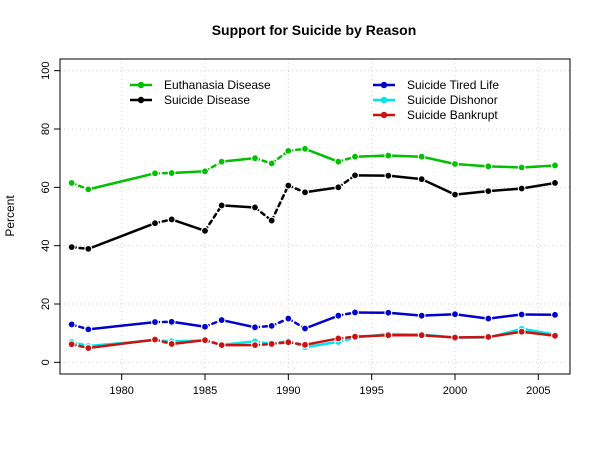 This screenshot has height=450, width=600. What do you see at coordinates (330, 385) in the screenshot?
I see `x-axis: 1980 1985 1990 1995 2000 2005` at bounding box center [330, 385].